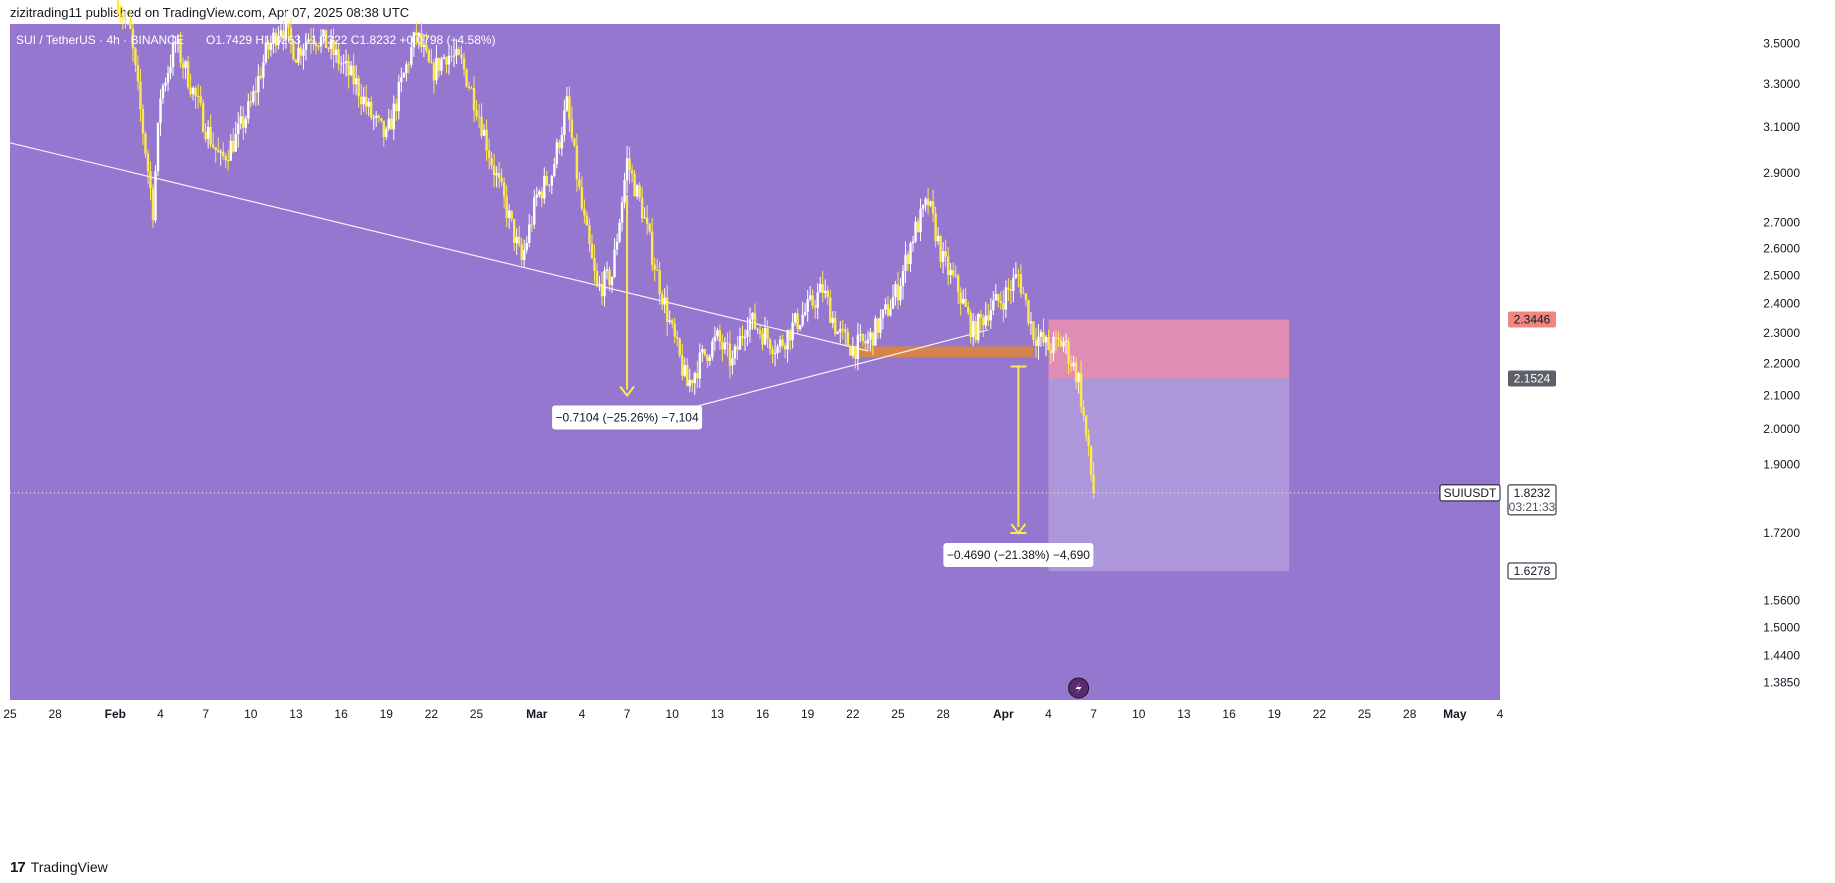 This screenshot has height=883, width=1835. Describe the element at coordinates (439, 247) in the screenshot. I see `descending-trendline` at that location.